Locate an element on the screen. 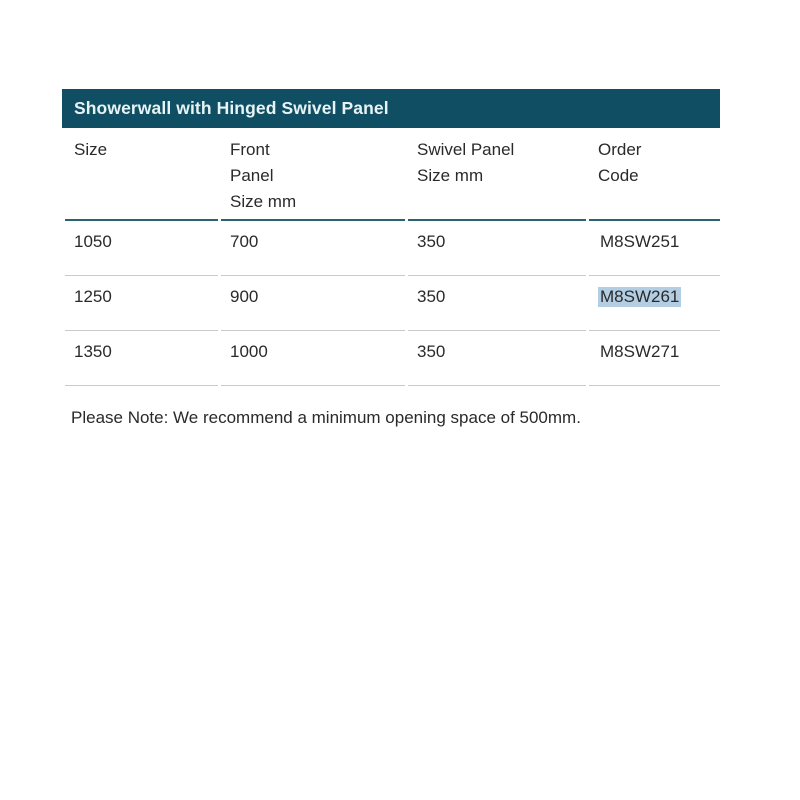 The width and height of the screenshot is (800, 800). cell-order-code: M8SW261 is located at coordinates (654, 303).